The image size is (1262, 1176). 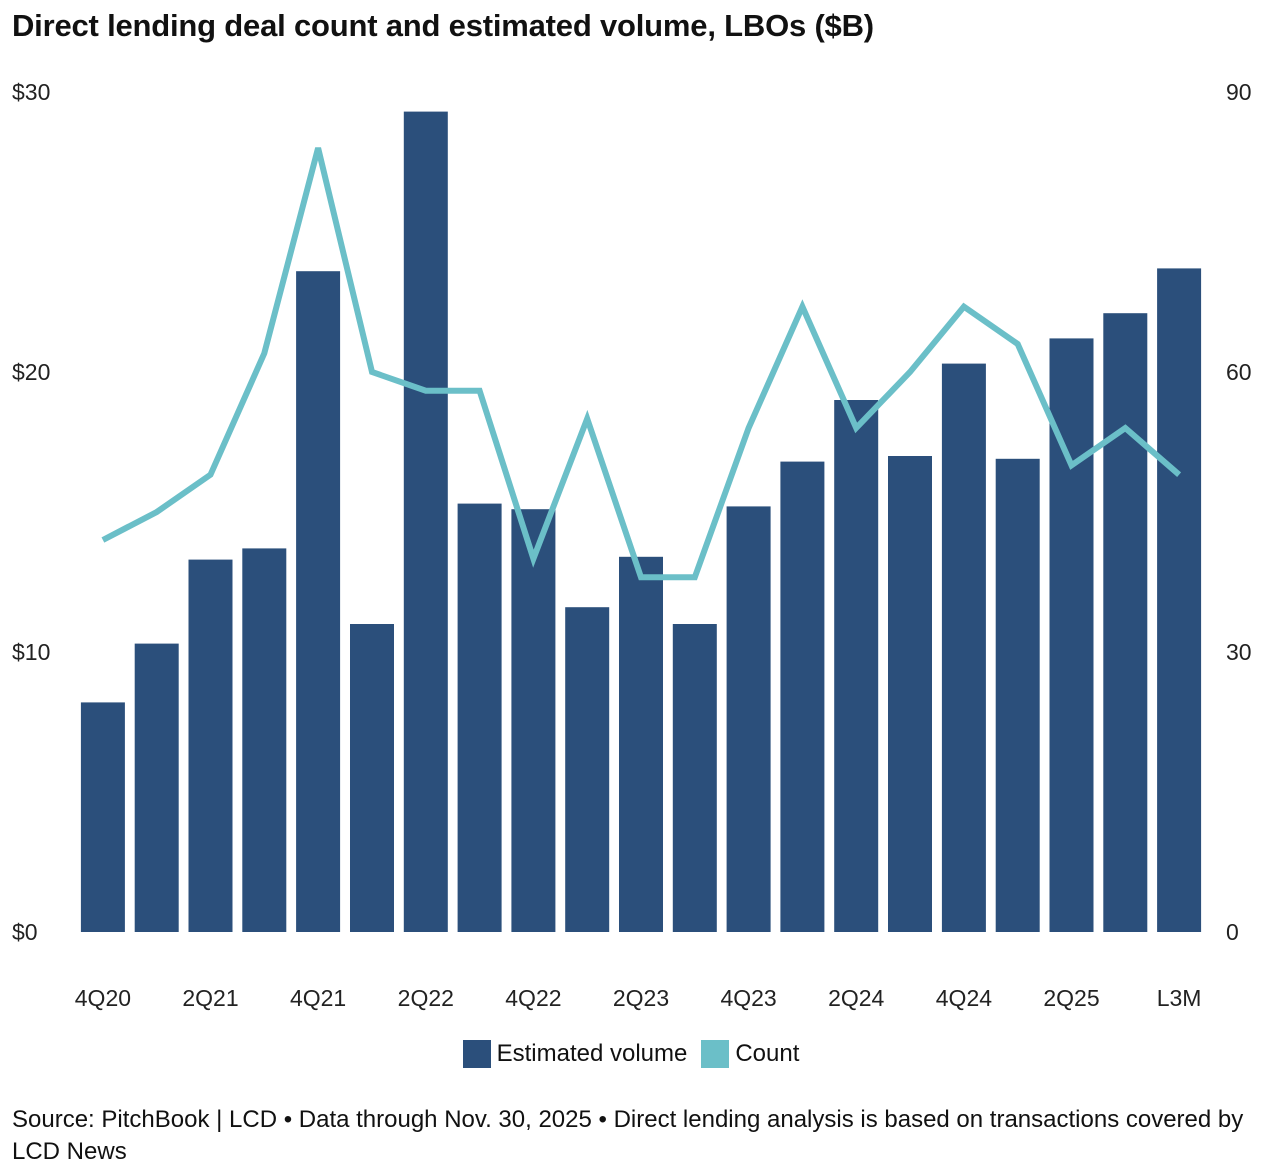 I want to click on x-tick-label: 4Q24, so click(x=964, y=998).